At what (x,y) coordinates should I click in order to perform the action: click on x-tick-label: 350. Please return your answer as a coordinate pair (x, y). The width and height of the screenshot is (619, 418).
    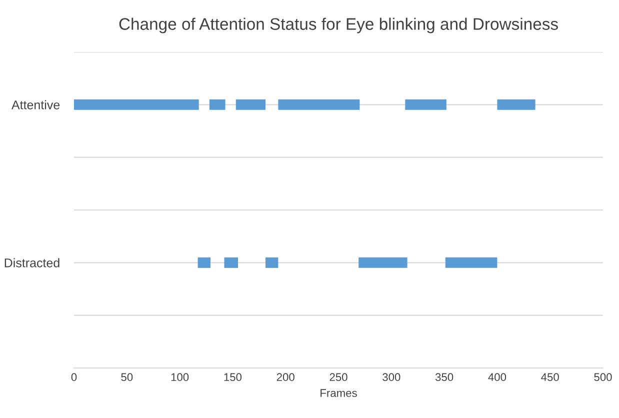
    Looking at the image, I should click on (444, 377).